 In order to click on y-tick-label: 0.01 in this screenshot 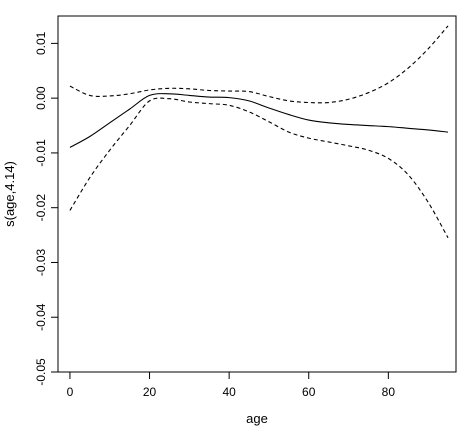, I will do `click(41, 43)`.